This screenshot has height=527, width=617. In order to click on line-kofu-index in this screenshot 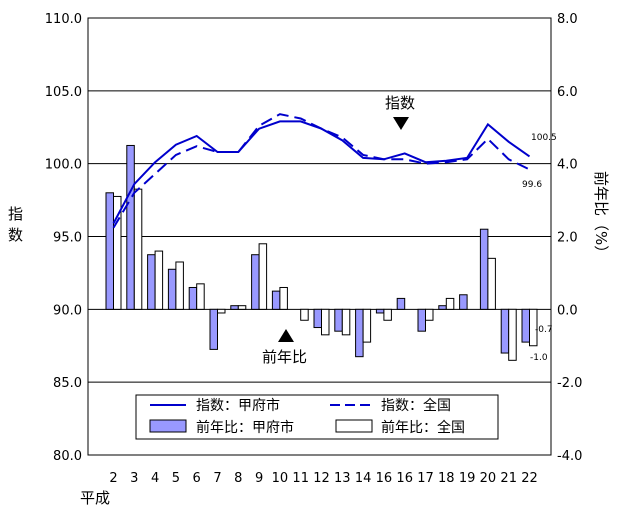, I will do `click(321, 172)`.